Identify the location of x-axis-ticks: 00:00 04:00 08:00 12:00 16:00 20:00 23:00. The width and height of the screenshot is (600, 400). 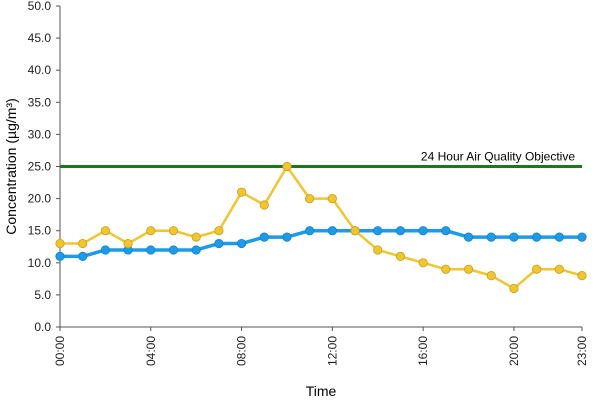
(321, 346).